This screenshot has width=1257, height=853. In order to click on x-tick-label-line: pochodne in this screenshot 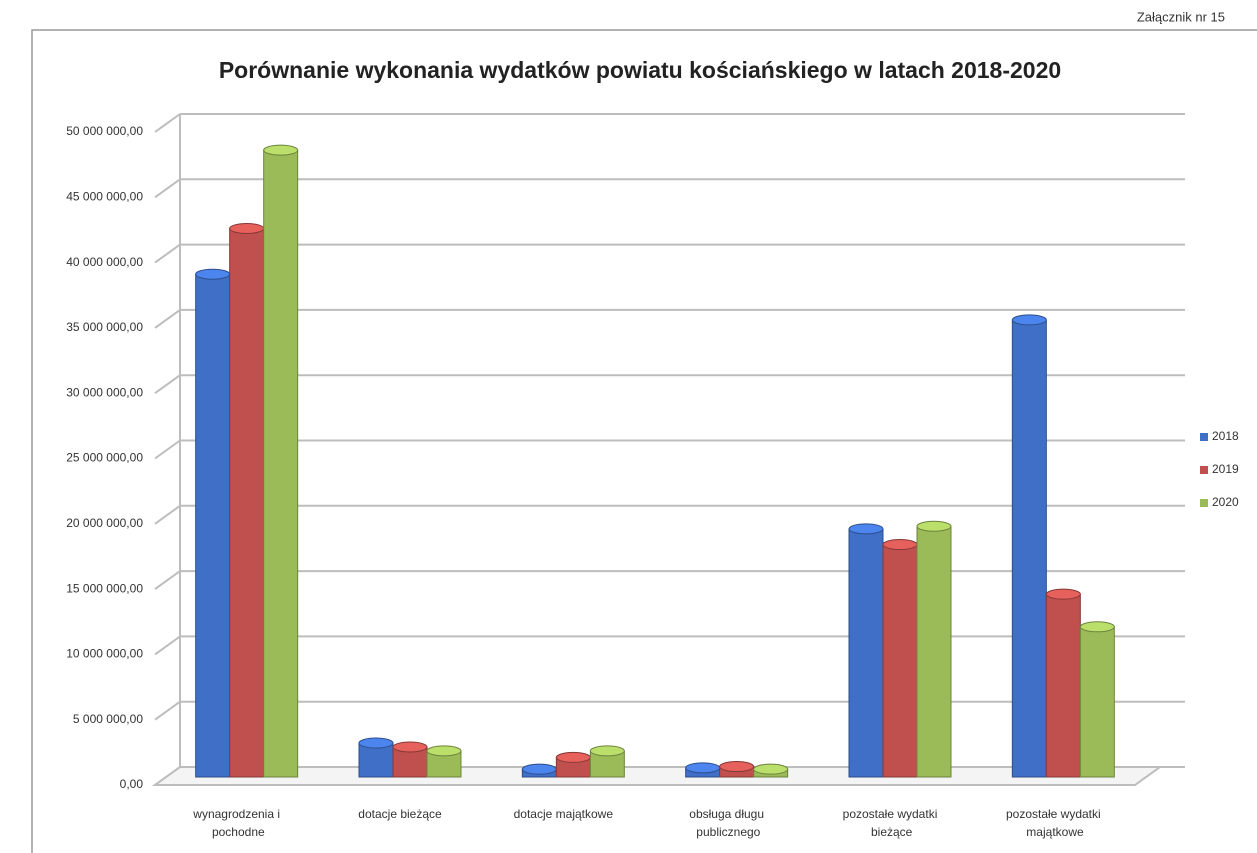, I will do `click(237, 832)`.